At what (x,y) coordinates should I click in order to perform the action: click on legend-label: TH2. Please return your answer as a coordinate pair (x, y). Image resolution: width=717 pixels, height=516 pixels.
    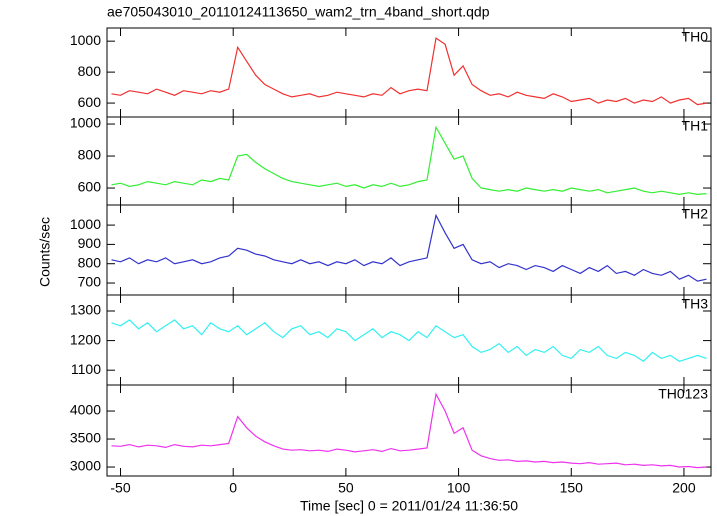
    Looking at the image, I should click on (695, 214).